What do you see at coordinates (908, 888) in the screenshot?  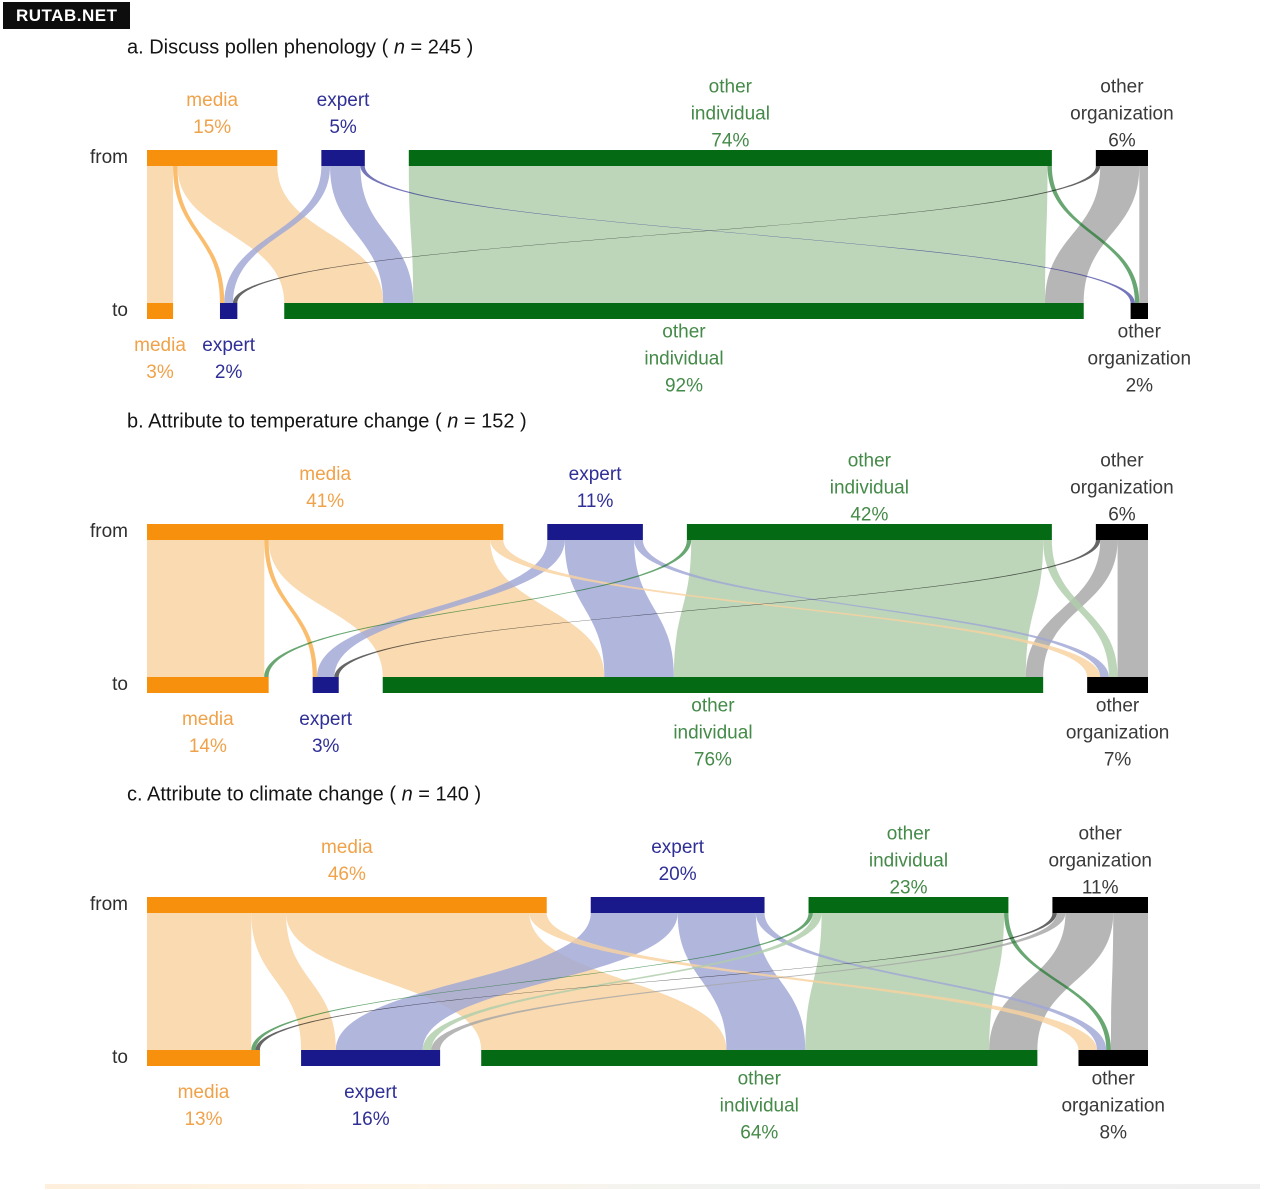 I see `label-line: 23%` at bounding box center [908, 888].